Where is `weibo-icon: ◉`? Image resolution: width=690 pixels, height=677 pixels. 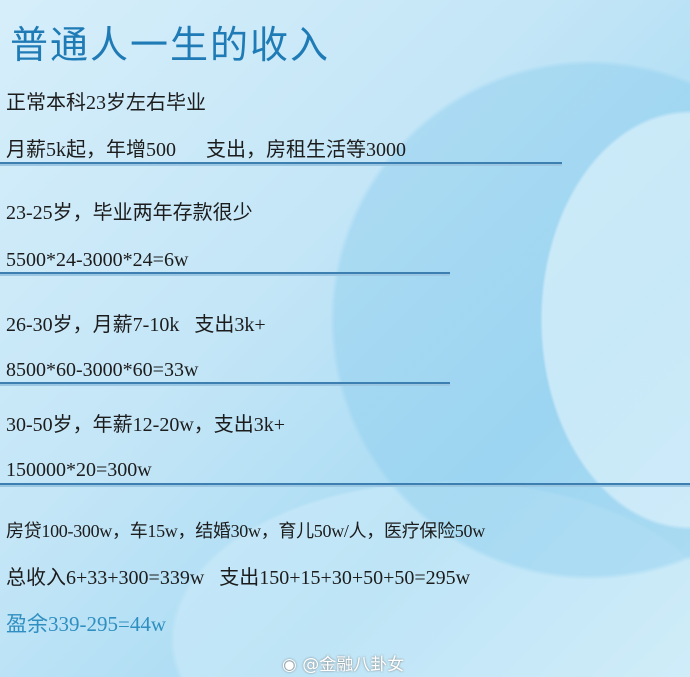 weibo-icon: ◉ is located at coordinates (289, 665).